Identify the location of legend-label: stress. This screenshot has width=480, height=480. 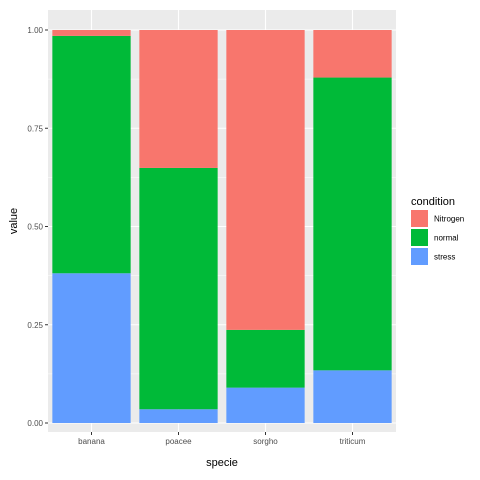
(444, 257).